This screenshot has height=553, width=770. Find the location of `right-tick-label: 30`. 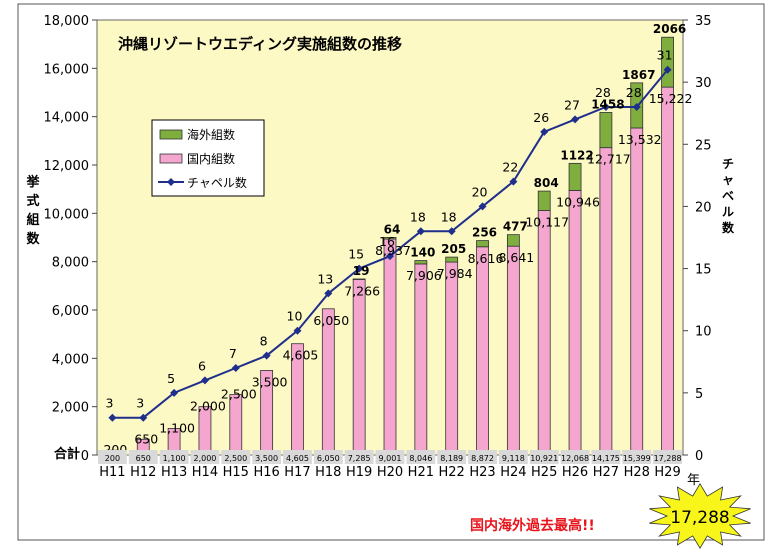

right-tick-label: 30 is located at coordinates (703, 83).